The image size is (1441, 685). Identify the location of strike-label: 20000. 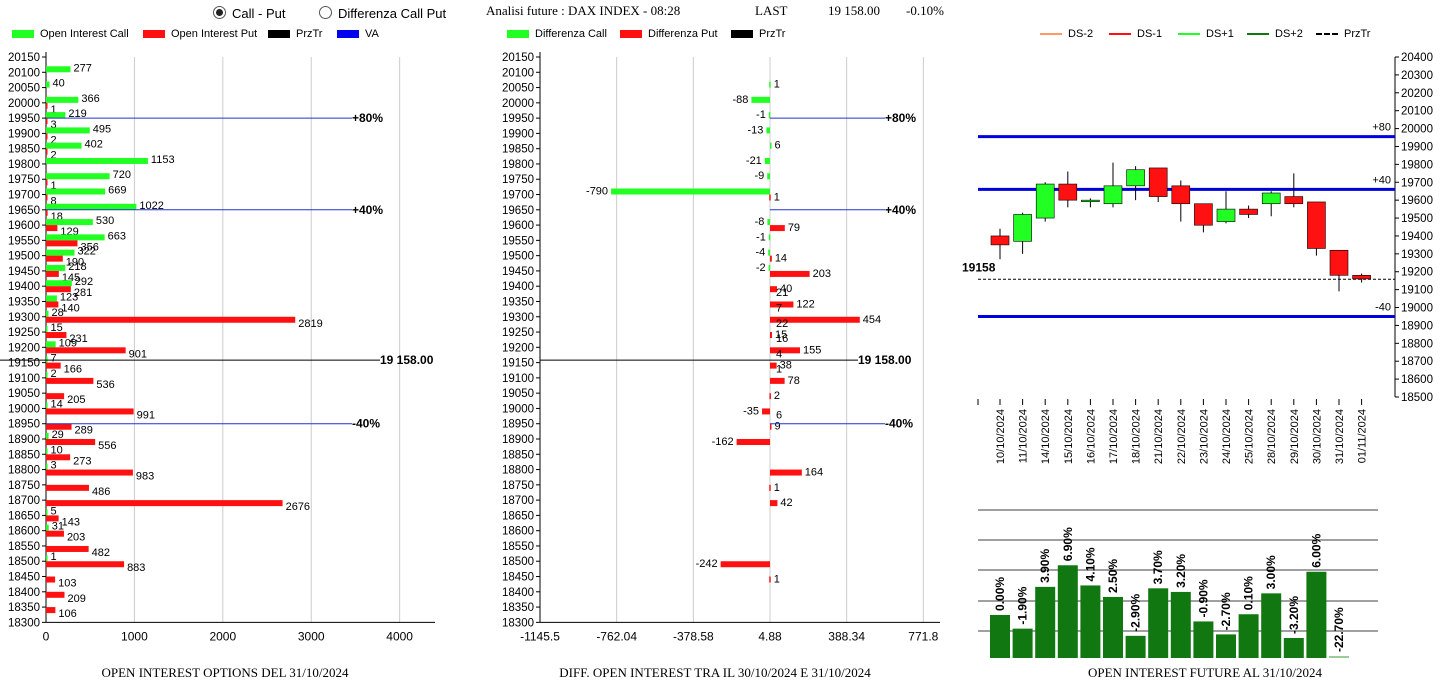
(24, 104).